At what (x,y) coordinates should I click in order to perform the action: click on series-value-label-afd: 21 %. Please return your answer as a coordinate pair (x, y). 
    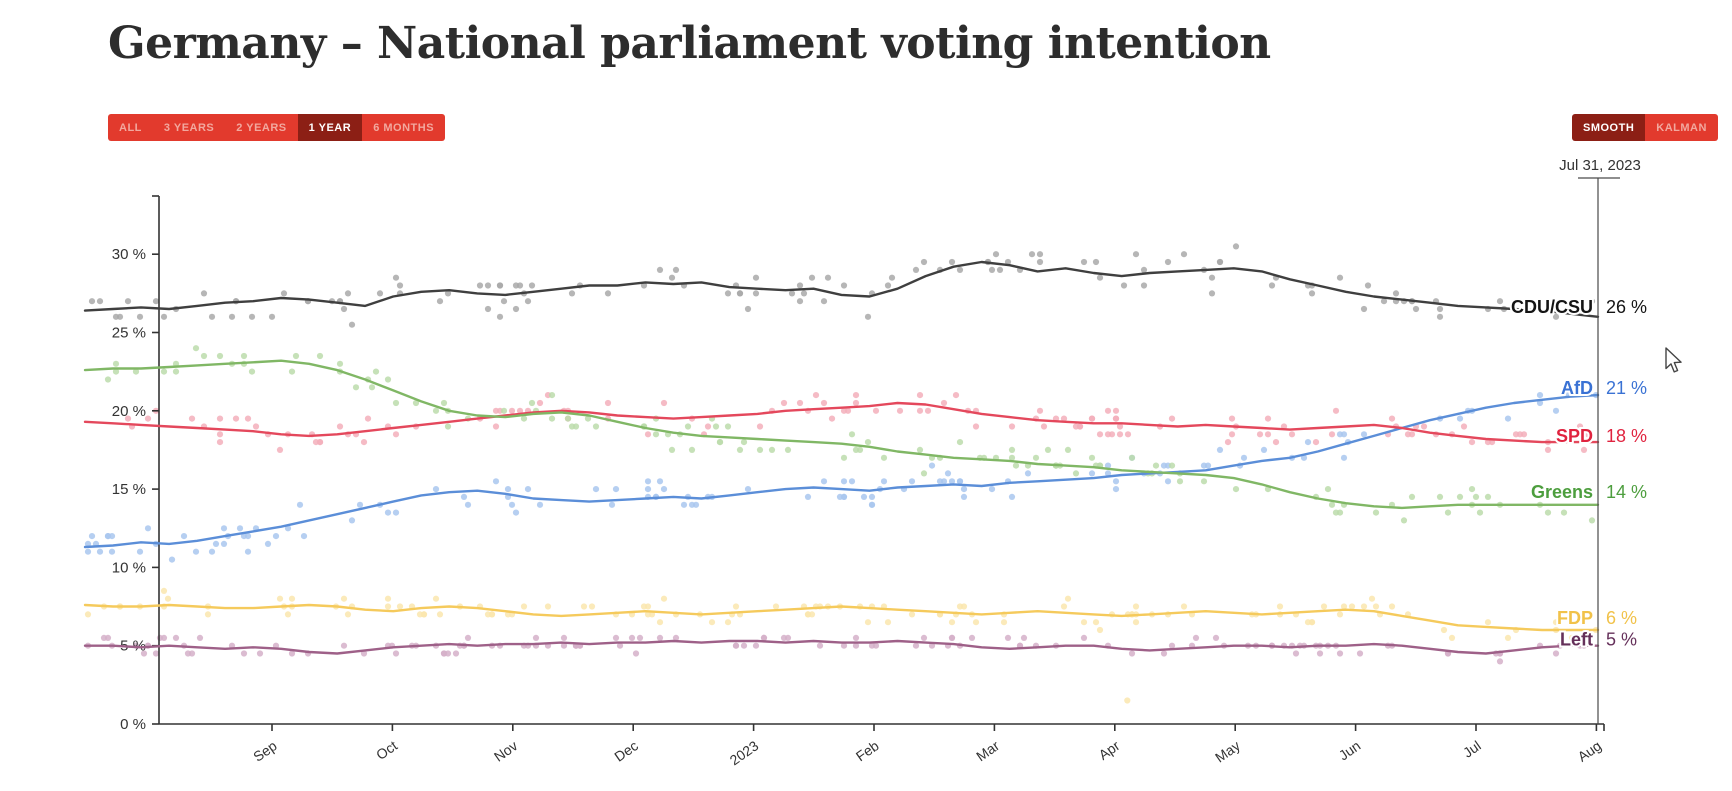
    Looking at the image, I should click on (1626, 388).